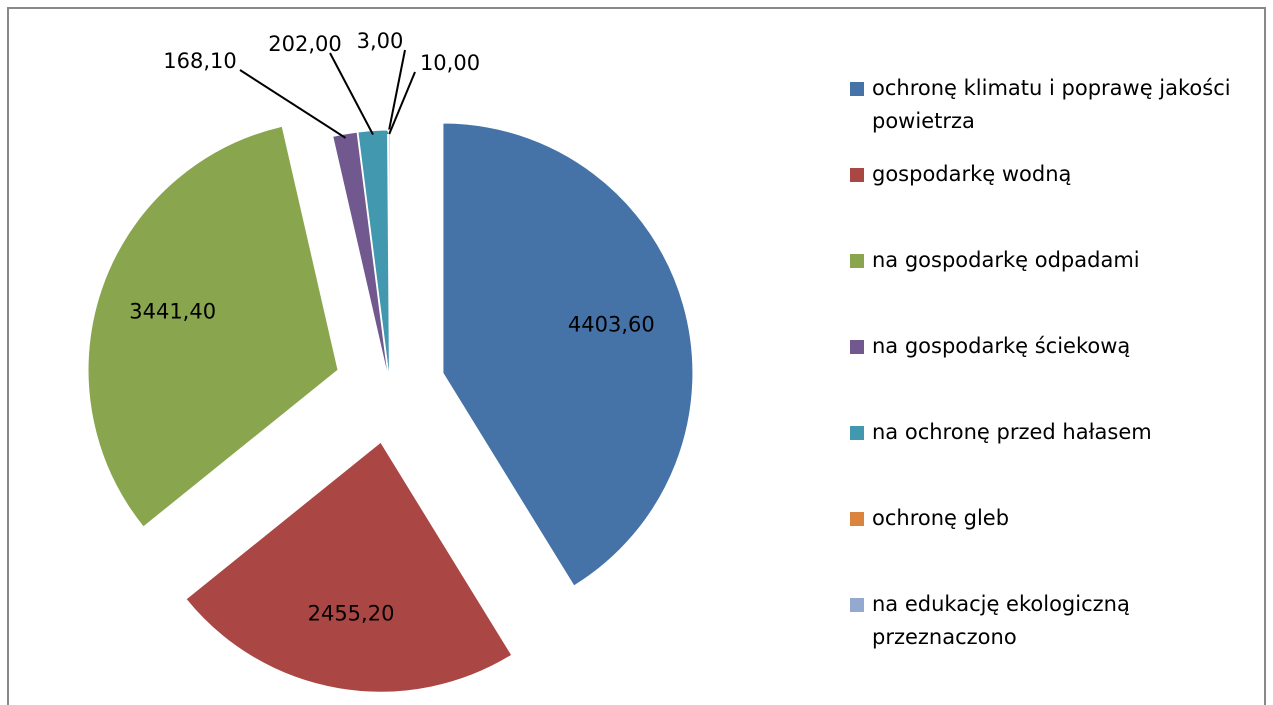 The width and height of the screenshot is (1273, 705). Describe the element at coordinates (1048, 459) in the screenshot. I see `legend-item: na ochronę przed hałasem` at that location.